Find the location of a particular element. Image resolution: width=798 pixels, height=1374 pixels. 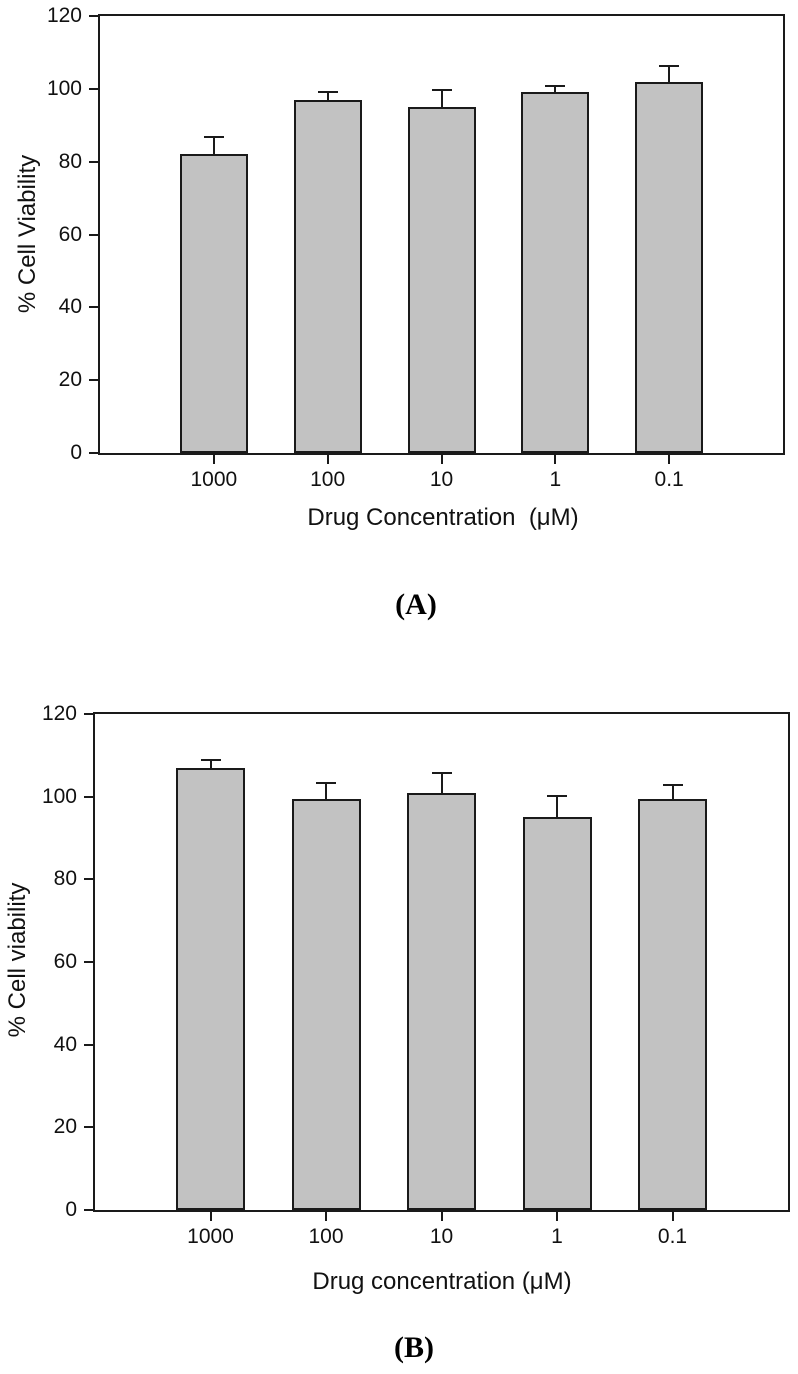

y-tick-label-B-80: 80 is located at coordinates (65, 879).